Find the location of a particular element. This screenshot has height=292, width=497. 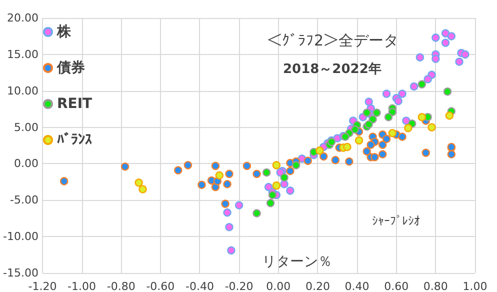

x-tick-label: -1.00 is located at coordinates (82, 286).